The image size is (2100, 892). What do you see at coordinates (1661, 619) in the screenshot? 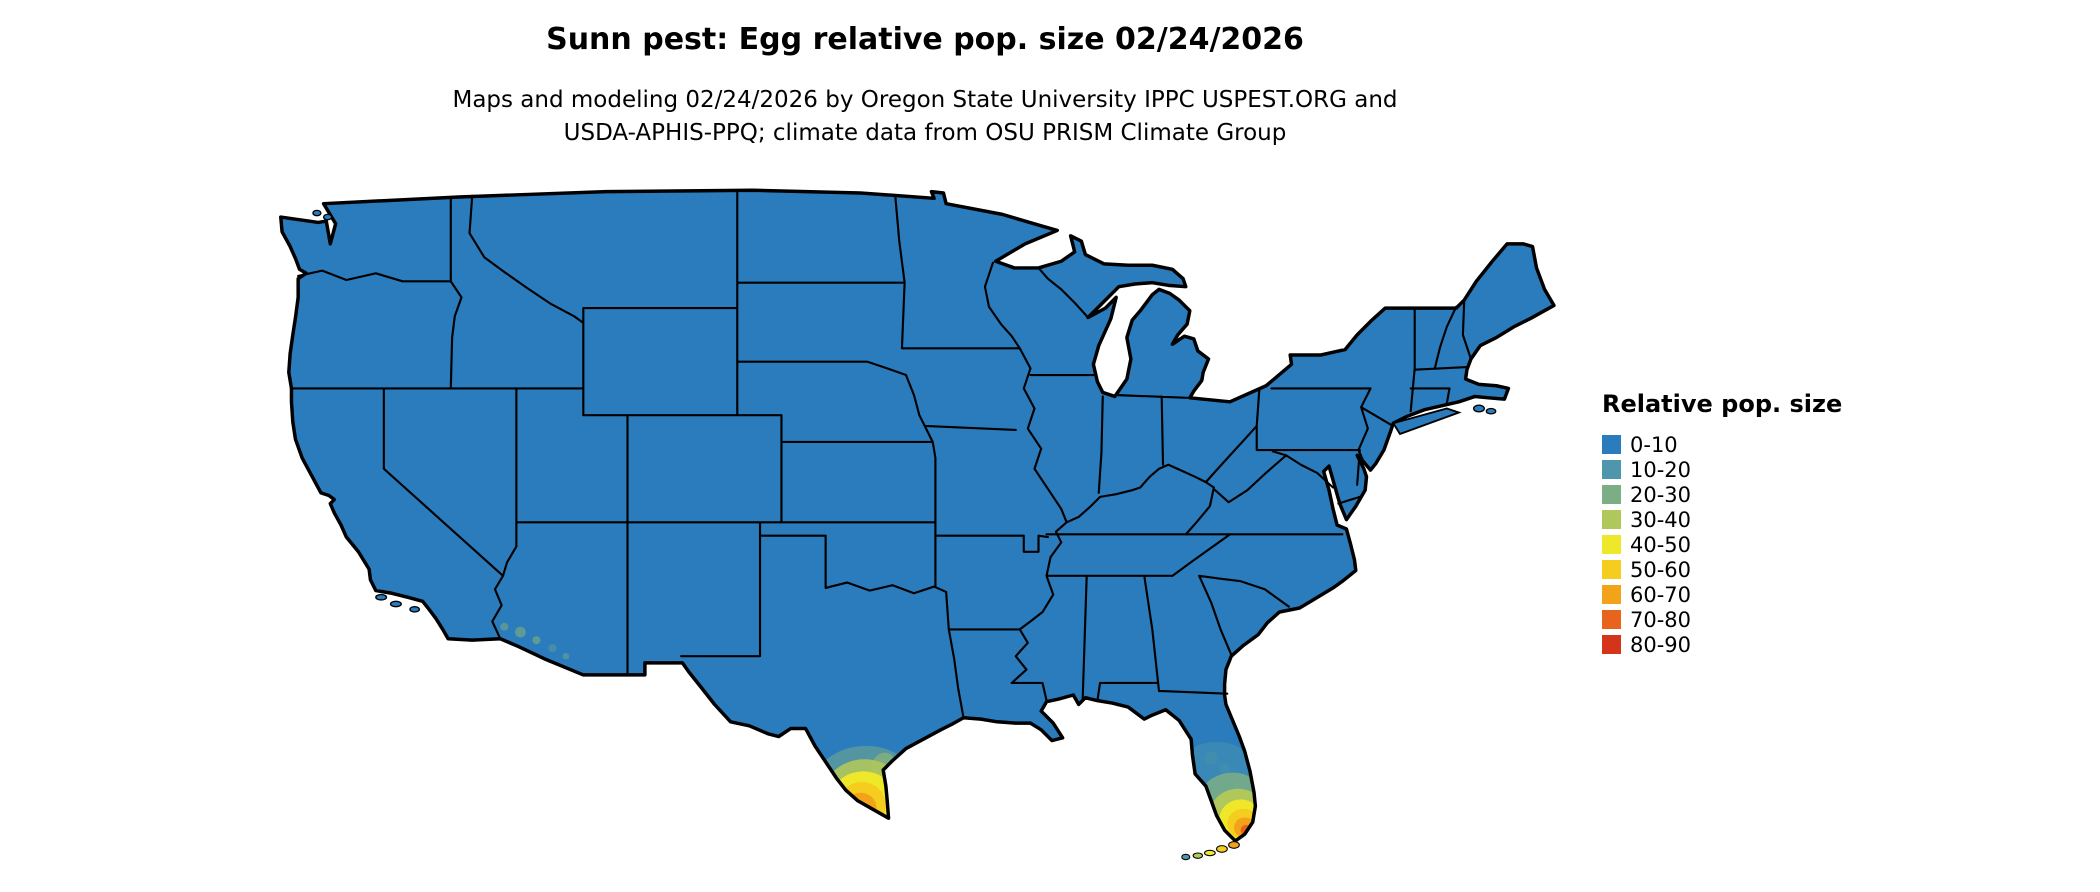
I see `legend-label: 70-80` at bounding box center [1661, 619].